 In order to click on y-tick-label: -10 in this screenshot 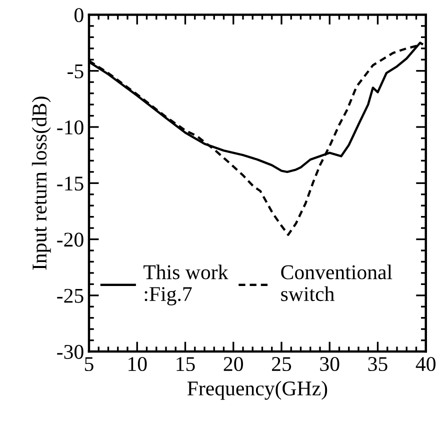, I will do `click(70, 127)`.